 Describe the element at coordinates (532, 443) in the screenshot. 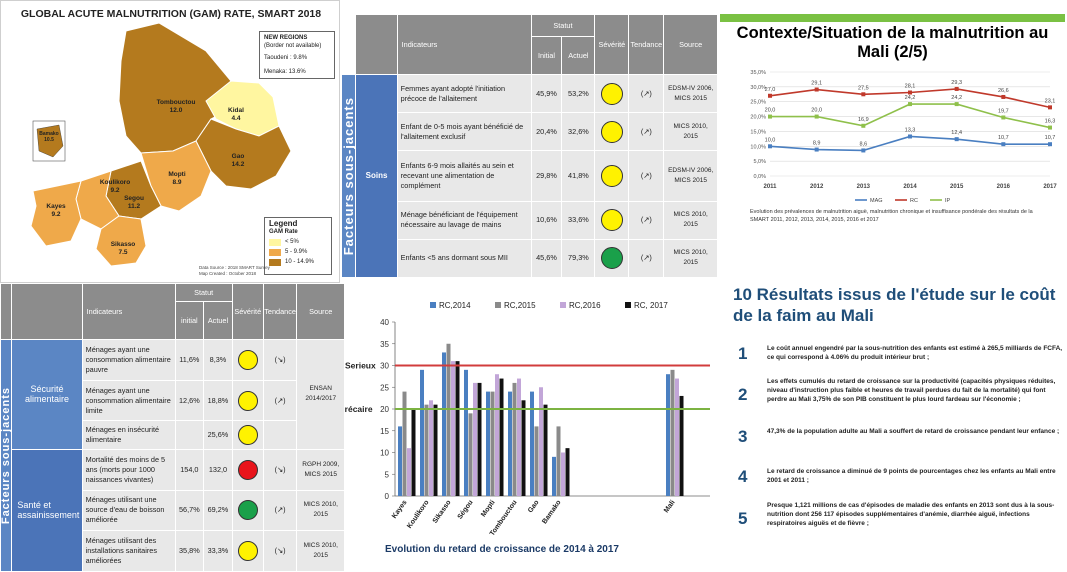

I see `bar-gao` at that location.